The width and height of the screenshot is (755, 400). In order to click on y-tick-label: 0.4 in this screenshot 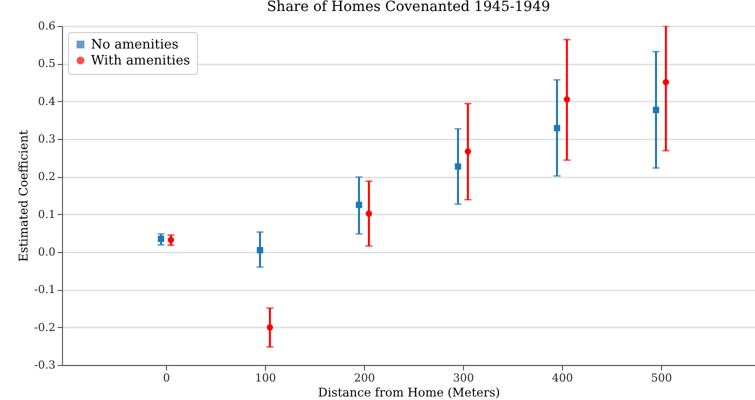, I will do `click(47, 101)`.